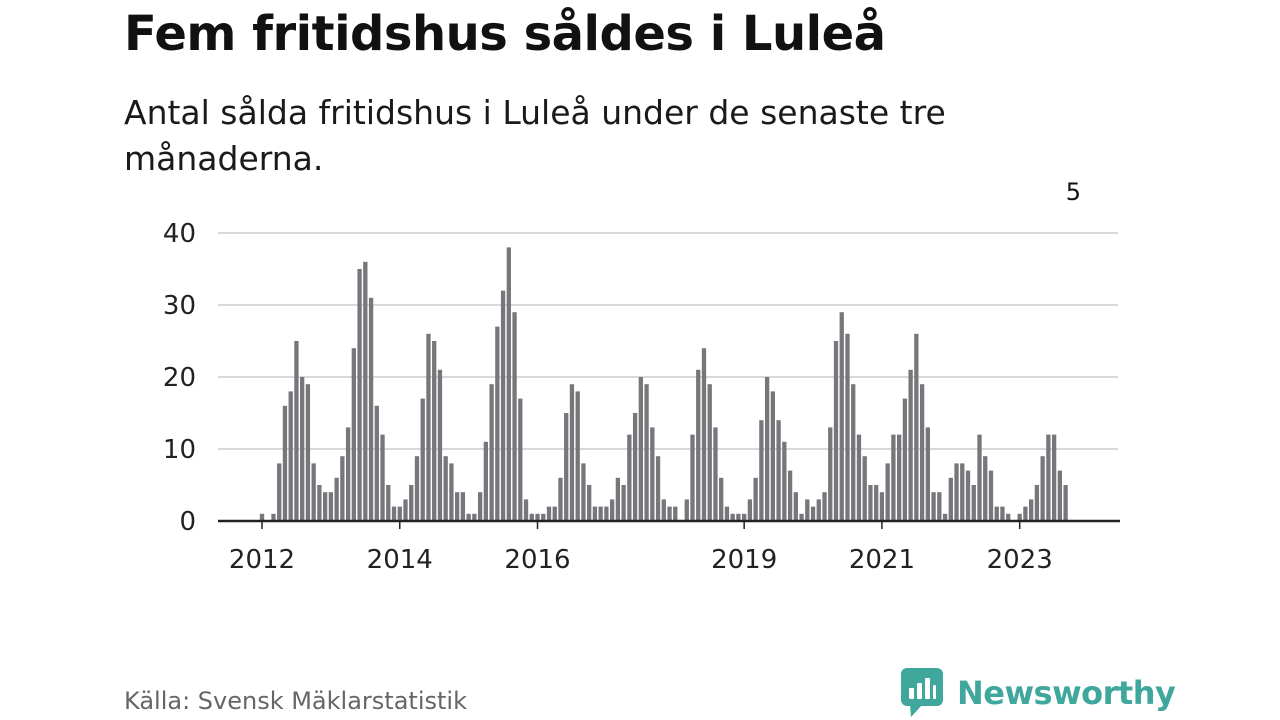 The width and height of the screenshot is (1280, 720). Describe the element at coordinates (922, 692) in the screenshot. I see `newsworthy-logo-icon` at that location.